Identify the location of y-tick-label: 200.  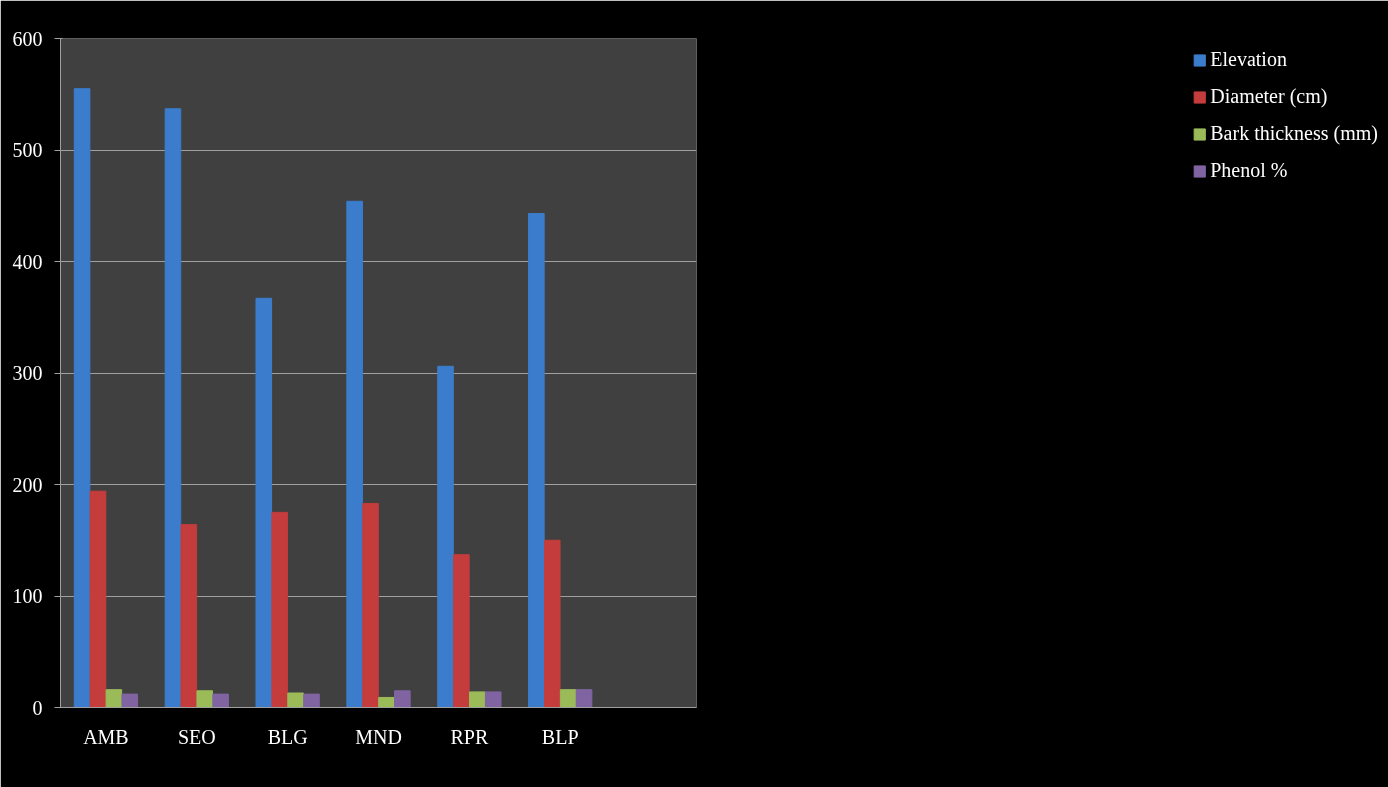
(27, 484).